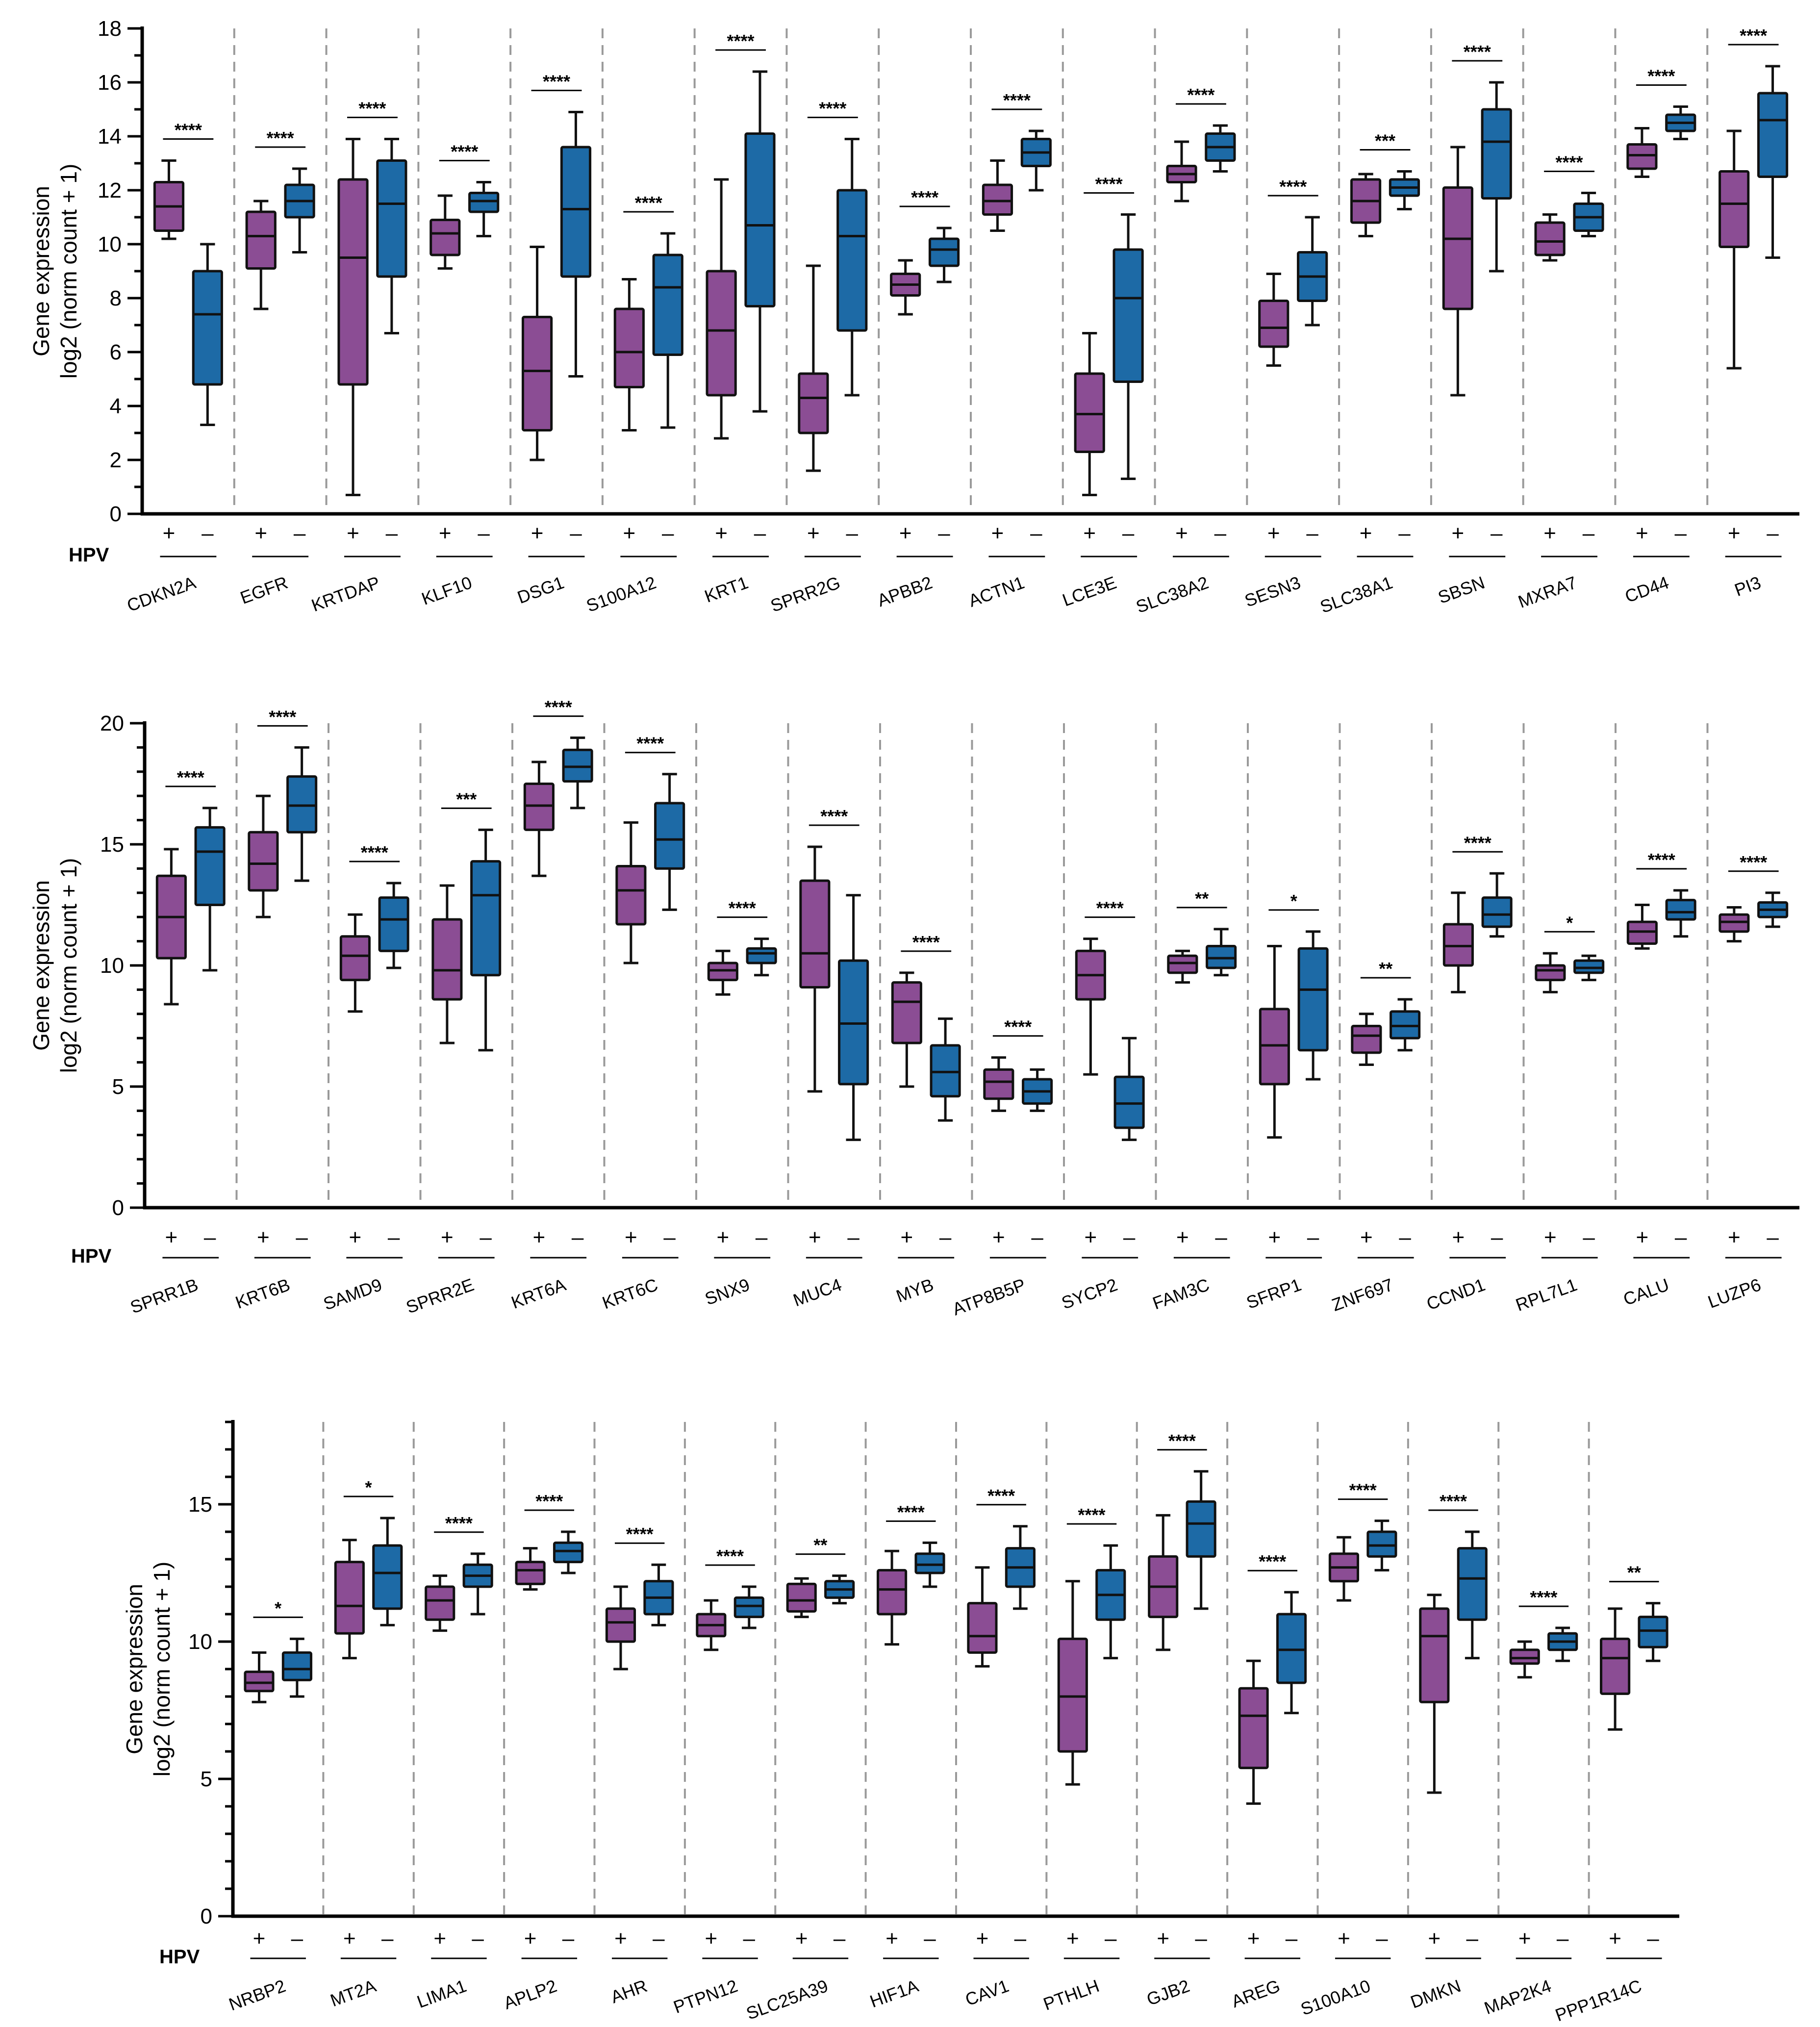  Describe the element at coordinates (1036, 160) in the screenshot. I see `box-actn1-hpv-neg` at that location.